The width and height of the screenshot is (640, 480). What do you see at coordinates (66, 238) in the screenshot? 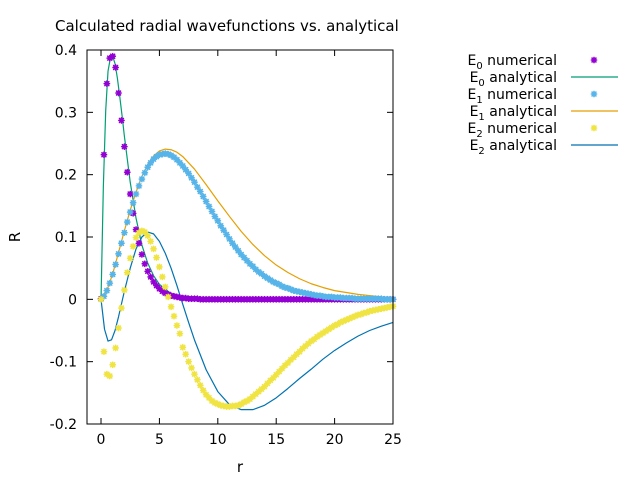
I see `y-tick-label: 0.1` at bounding box center [66, 238].